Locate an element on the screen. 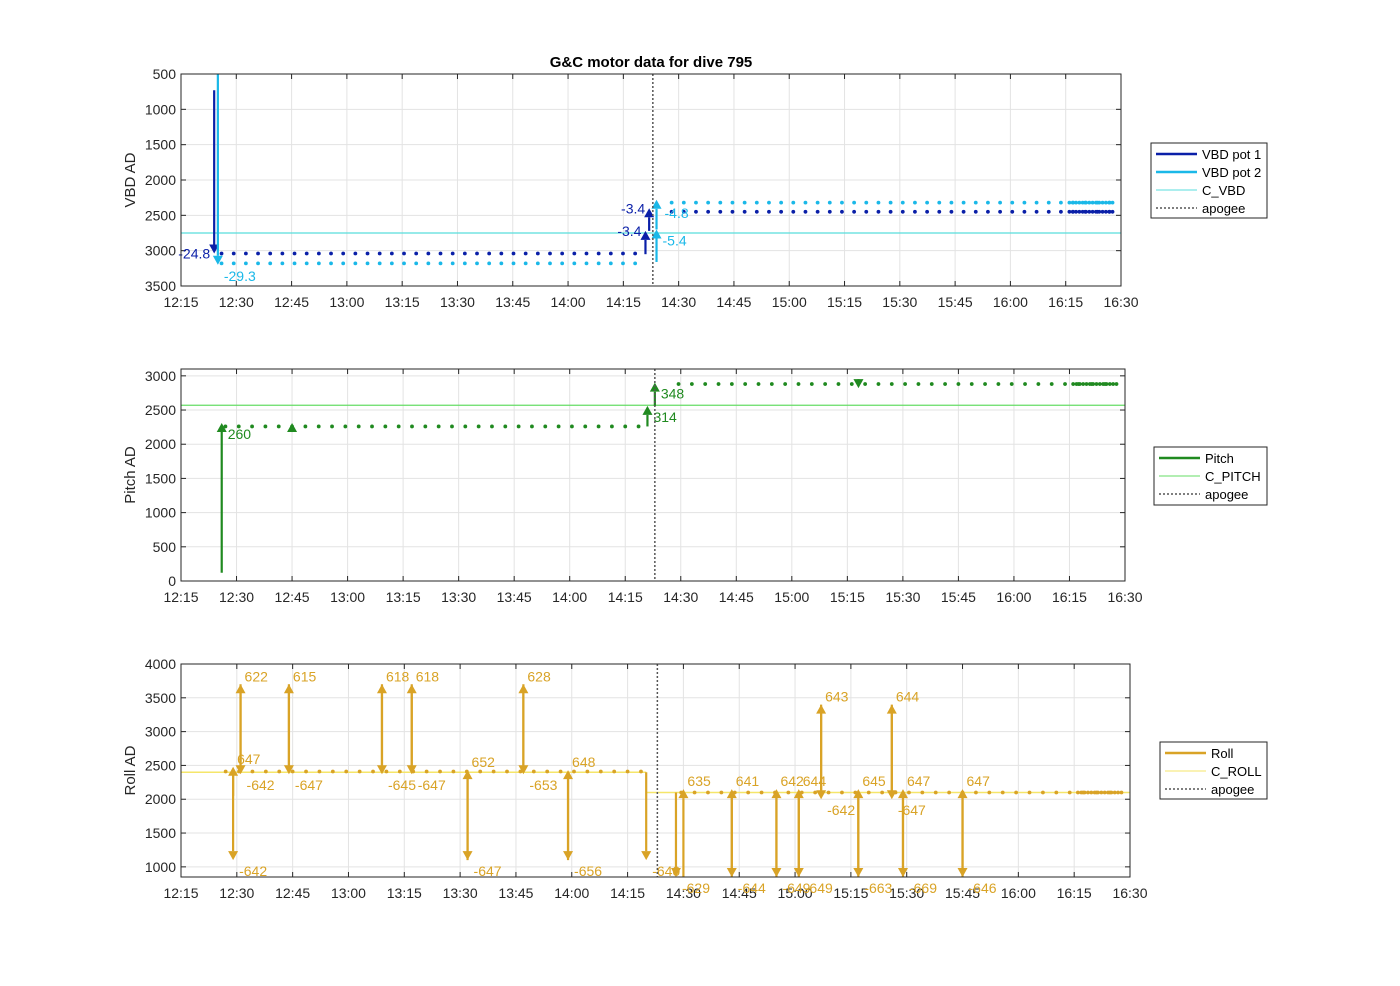 The width and height of the screenshot is (1400, 986). move-label: -649 is located at coordinates (819, 888).